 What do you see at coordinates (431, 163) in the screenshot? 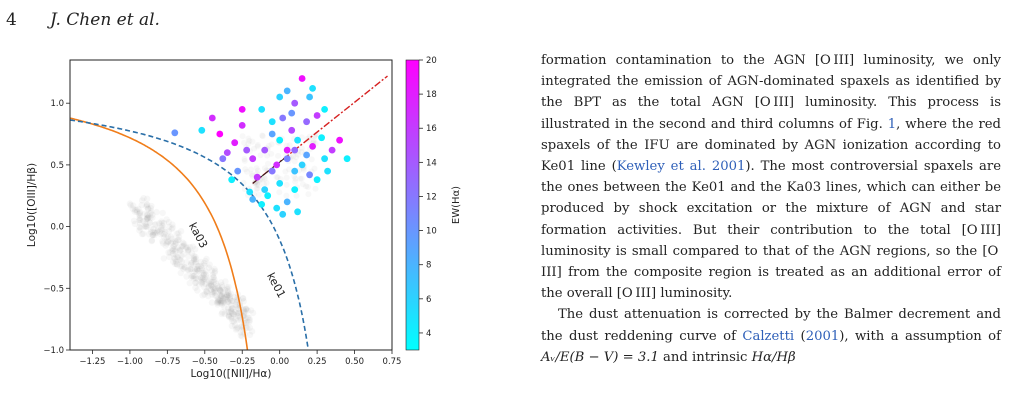
I see `colorbar-tick-label: 14` at bounding box center [431, 163].